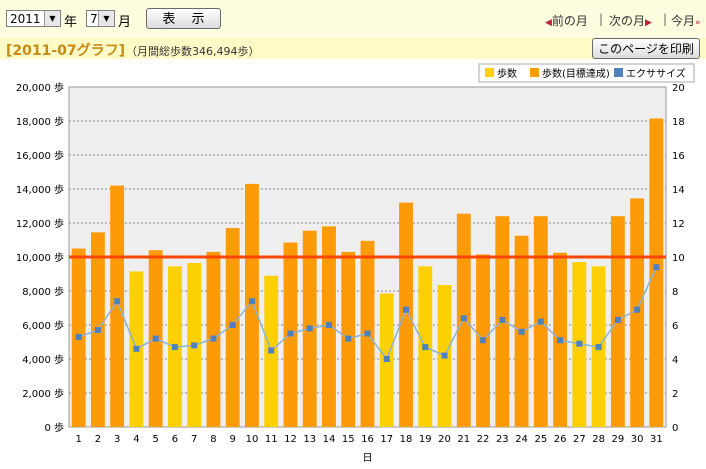 Image resolution: width=706 pixels, height=469 pixels. What do you see at coordinates (66, 51) in the screenshot?
I see `page-title: [2011-07グラフ]` at bounding box center [66, 51].